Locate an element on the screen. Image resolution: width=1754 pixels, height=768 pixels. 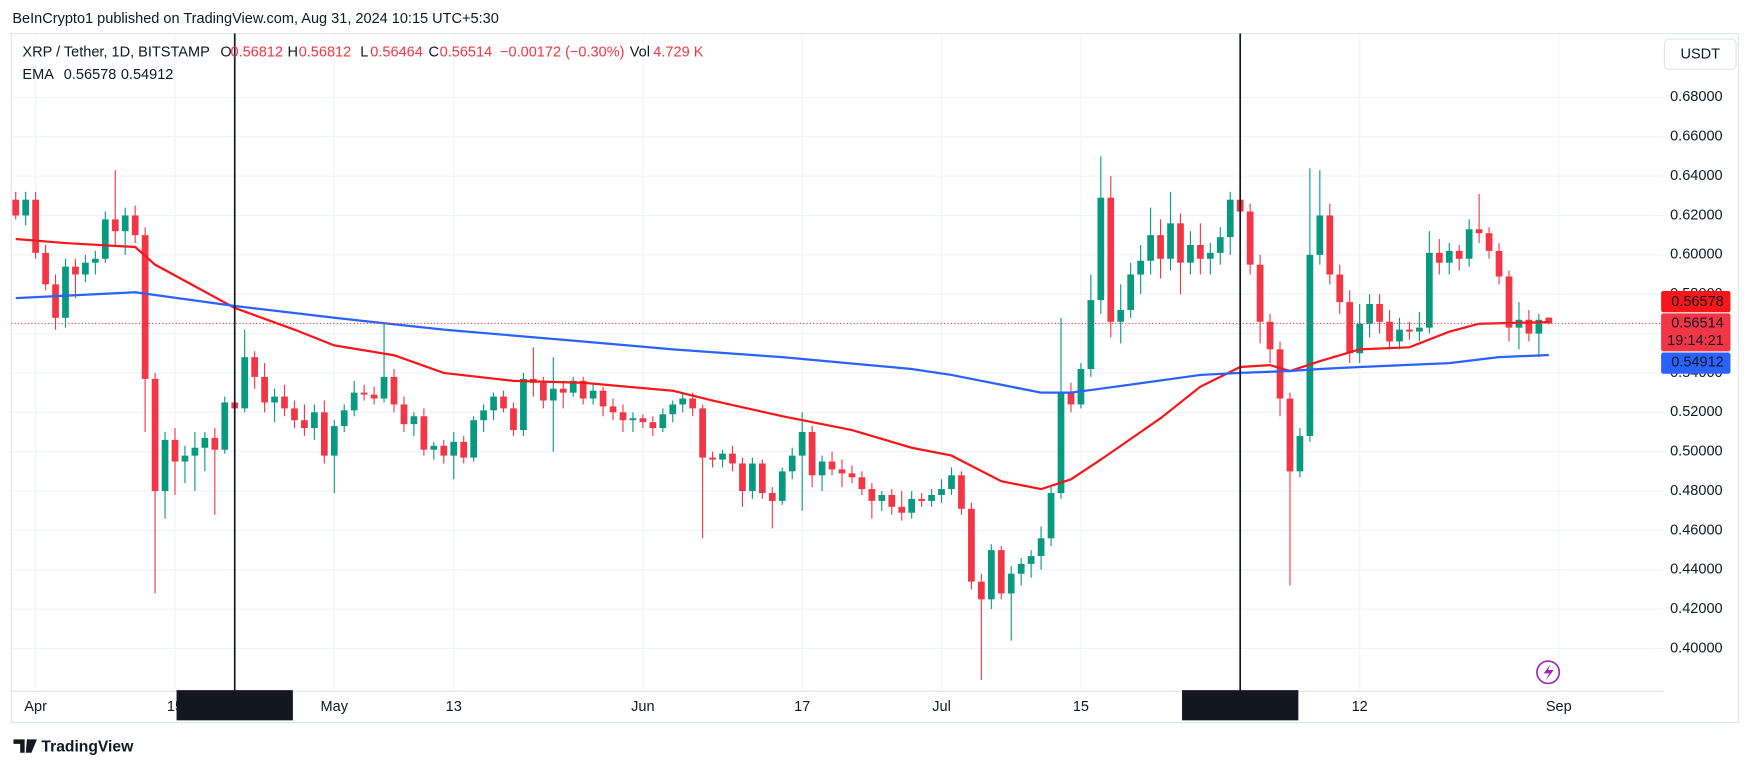
icon-bolt is located at coordinates (1548, 672).